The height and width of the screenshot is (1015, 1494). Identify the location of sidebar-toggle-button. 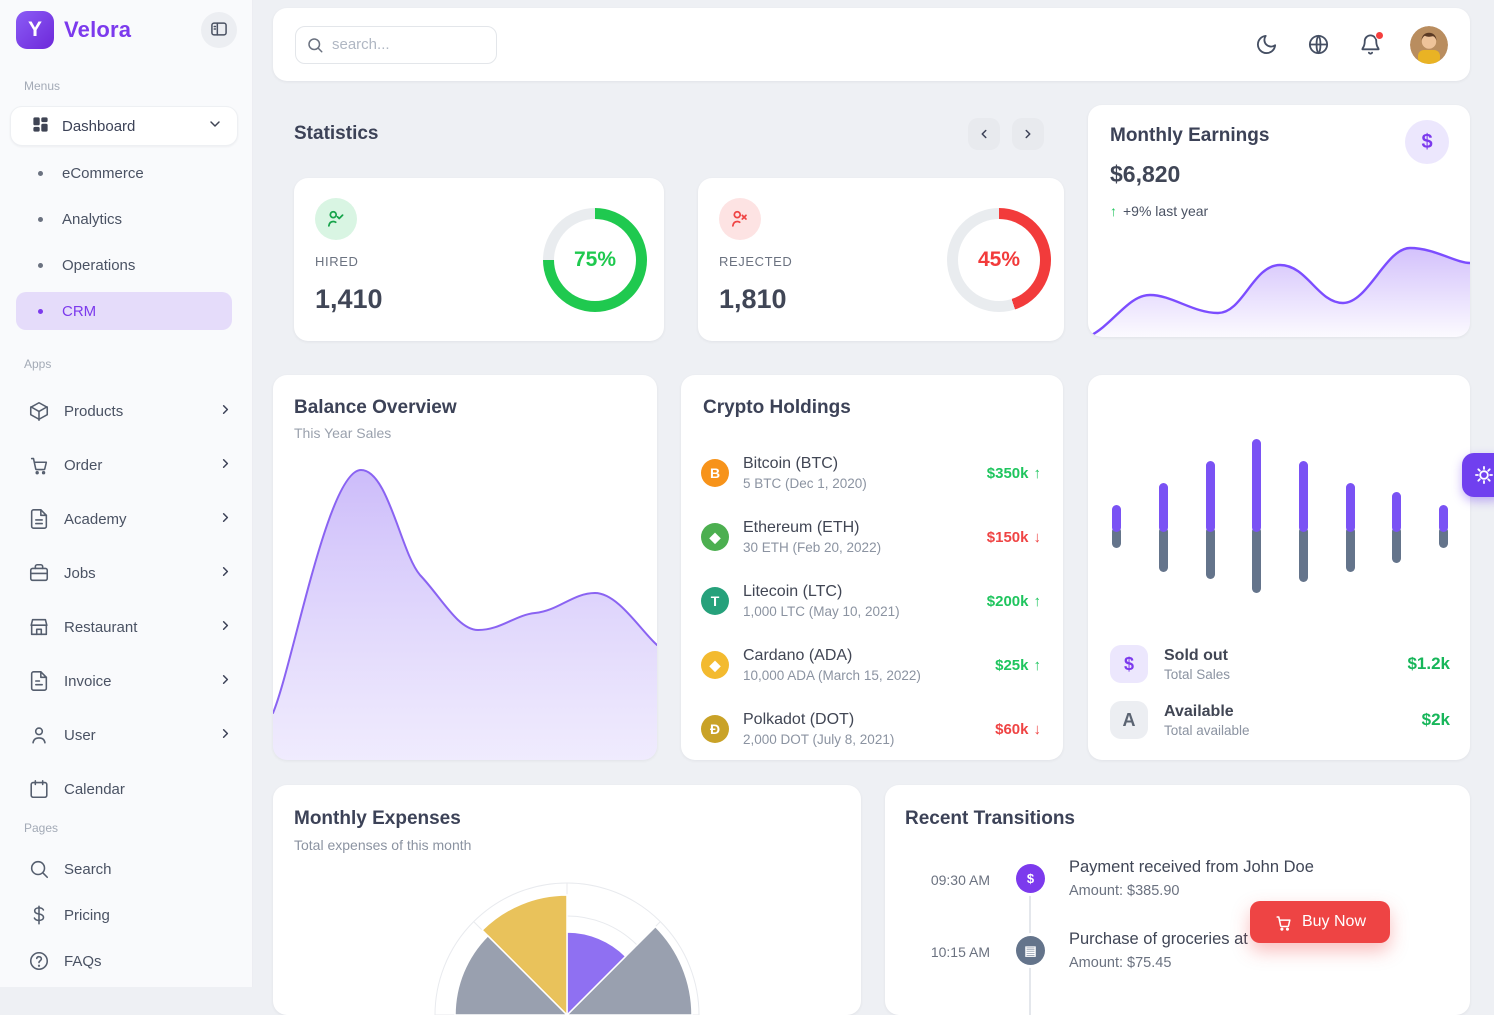
(219, 30).